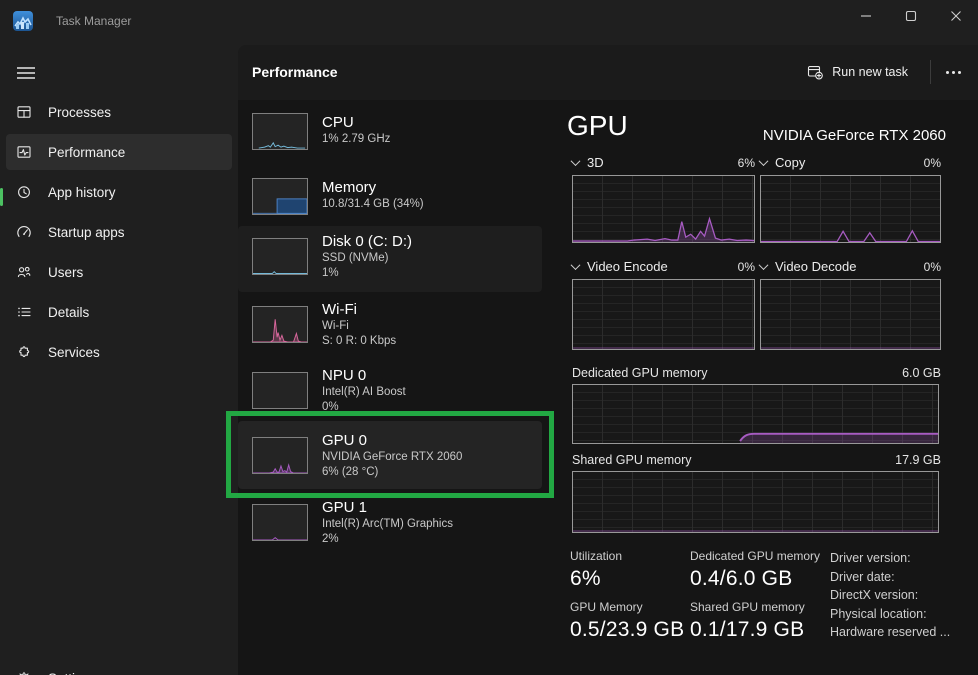 The height and width of the screenshot is (675, 978). What do you see at coordinates (596, 556) in the screenshot?
I see `stat-label-utilization: Utilization` at bounding box center [596, 556].